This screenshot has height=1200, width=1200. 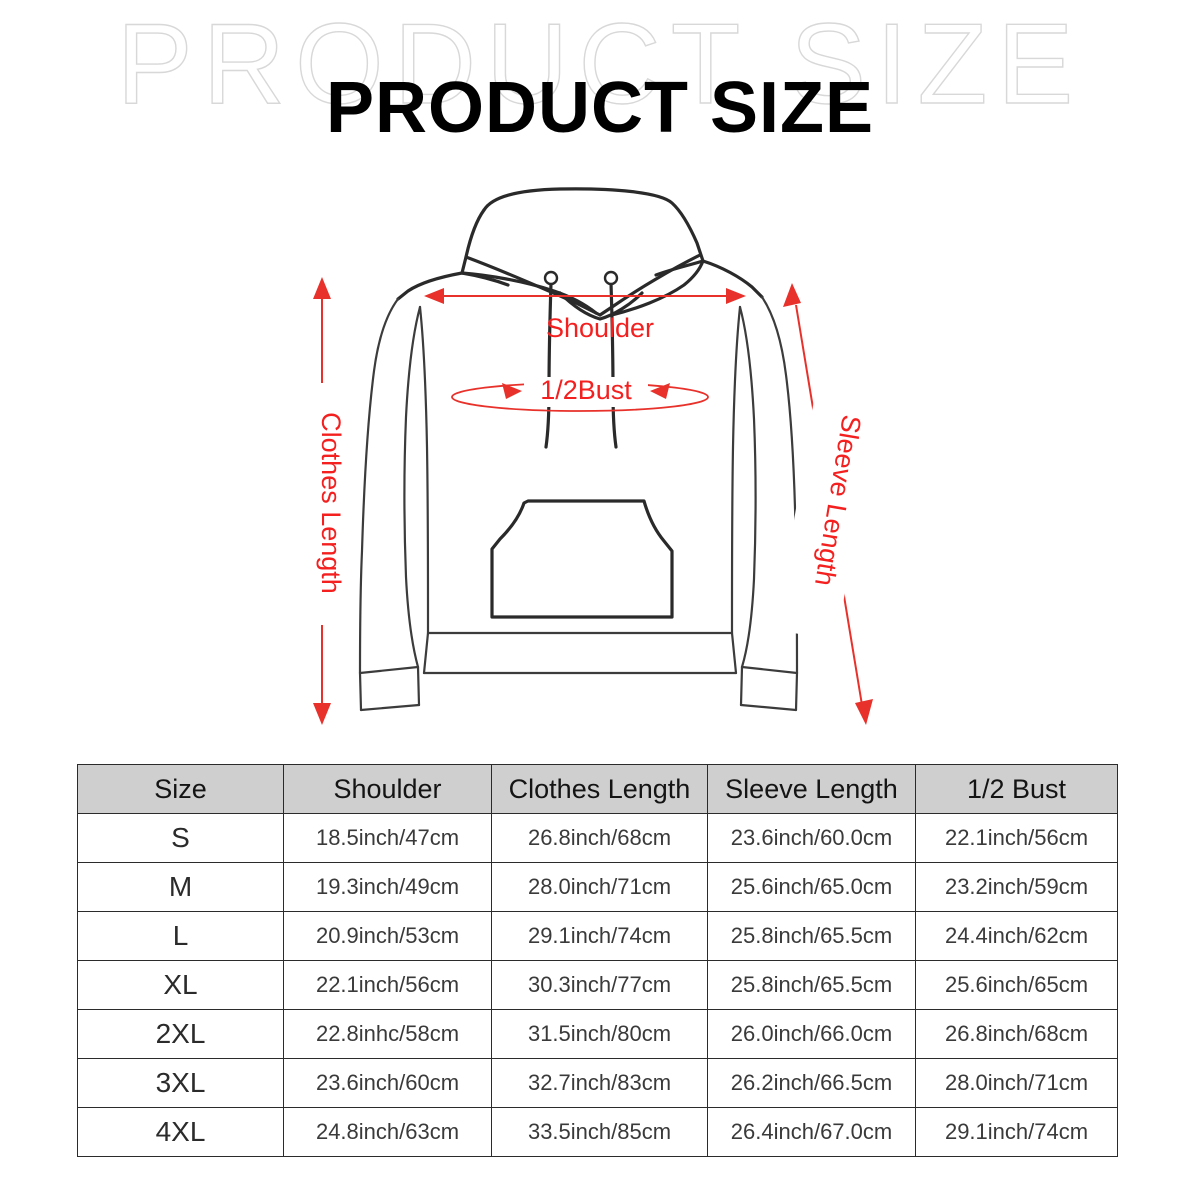 What do you see at coordinates (551, 278) in the screenshot?
I see `drawstring-grommet-left` at bounding box center [551, 278].